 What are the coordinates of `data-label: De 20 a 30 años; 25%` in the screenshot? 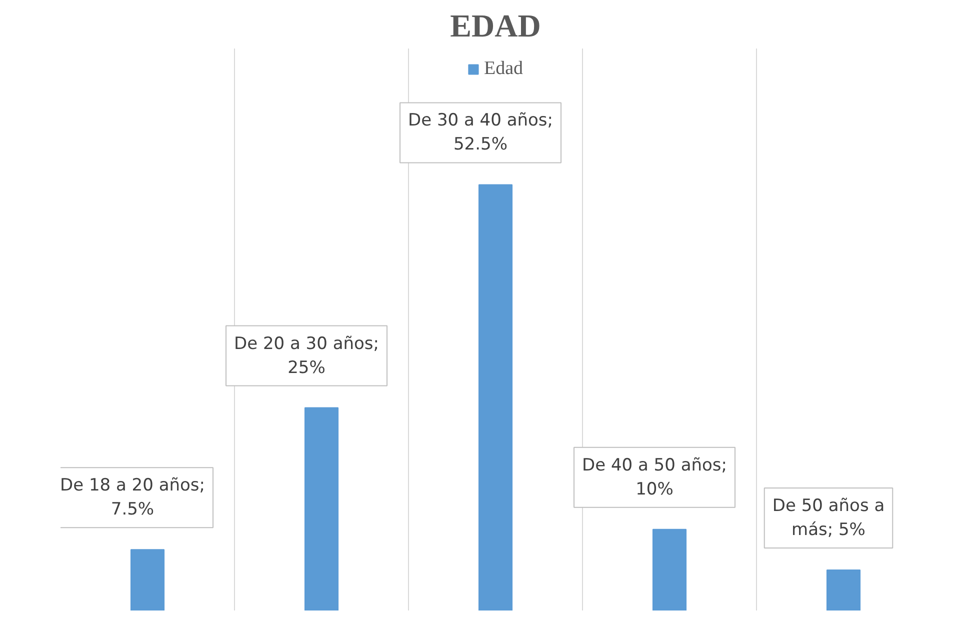 It's located at (307, 356).